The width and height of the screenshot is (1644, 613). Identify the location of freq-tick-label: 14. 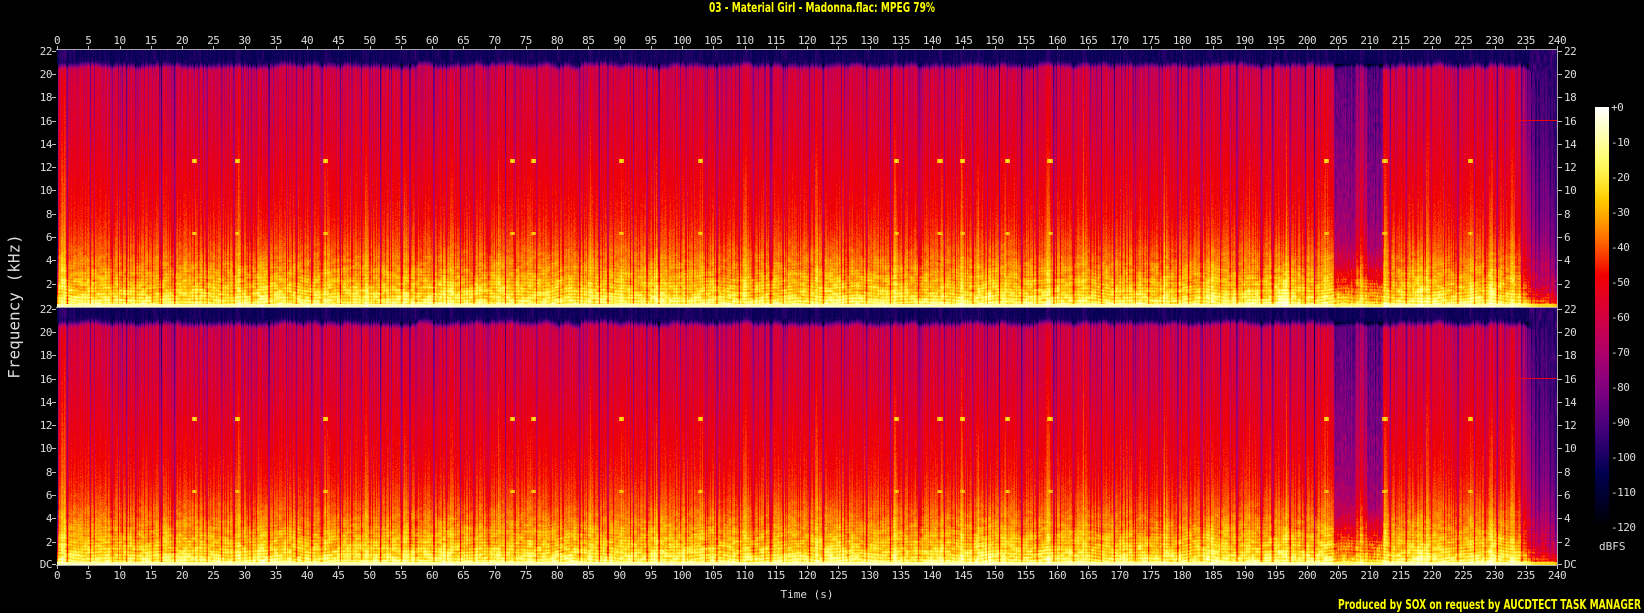
(46, 144).